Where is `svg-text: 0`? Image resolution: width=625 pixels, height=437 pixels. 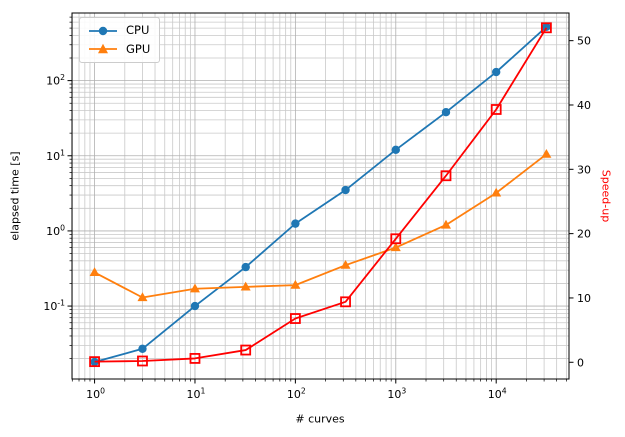 svg-text: 0 is located at coordinates (580, 362).